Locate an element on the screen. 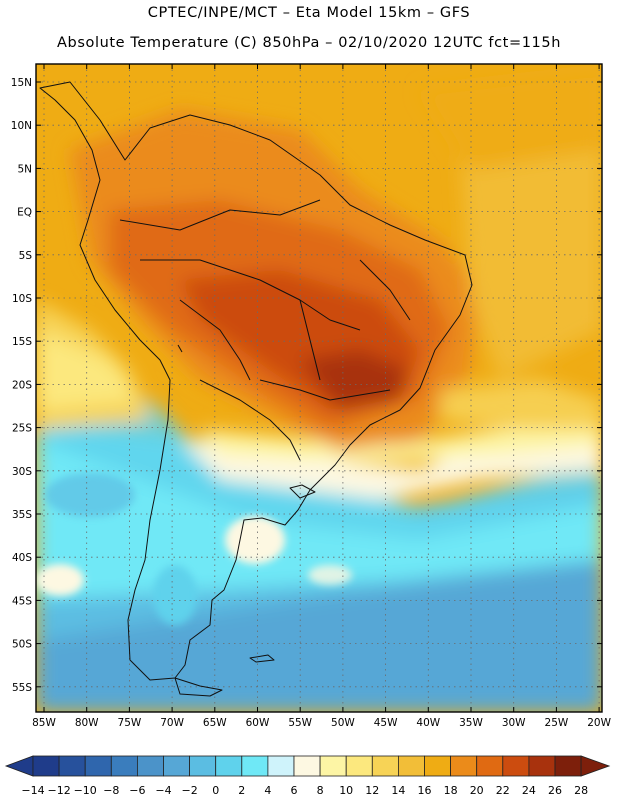  colorbar-tick-label: 2 is located at coordinates (241, 790).